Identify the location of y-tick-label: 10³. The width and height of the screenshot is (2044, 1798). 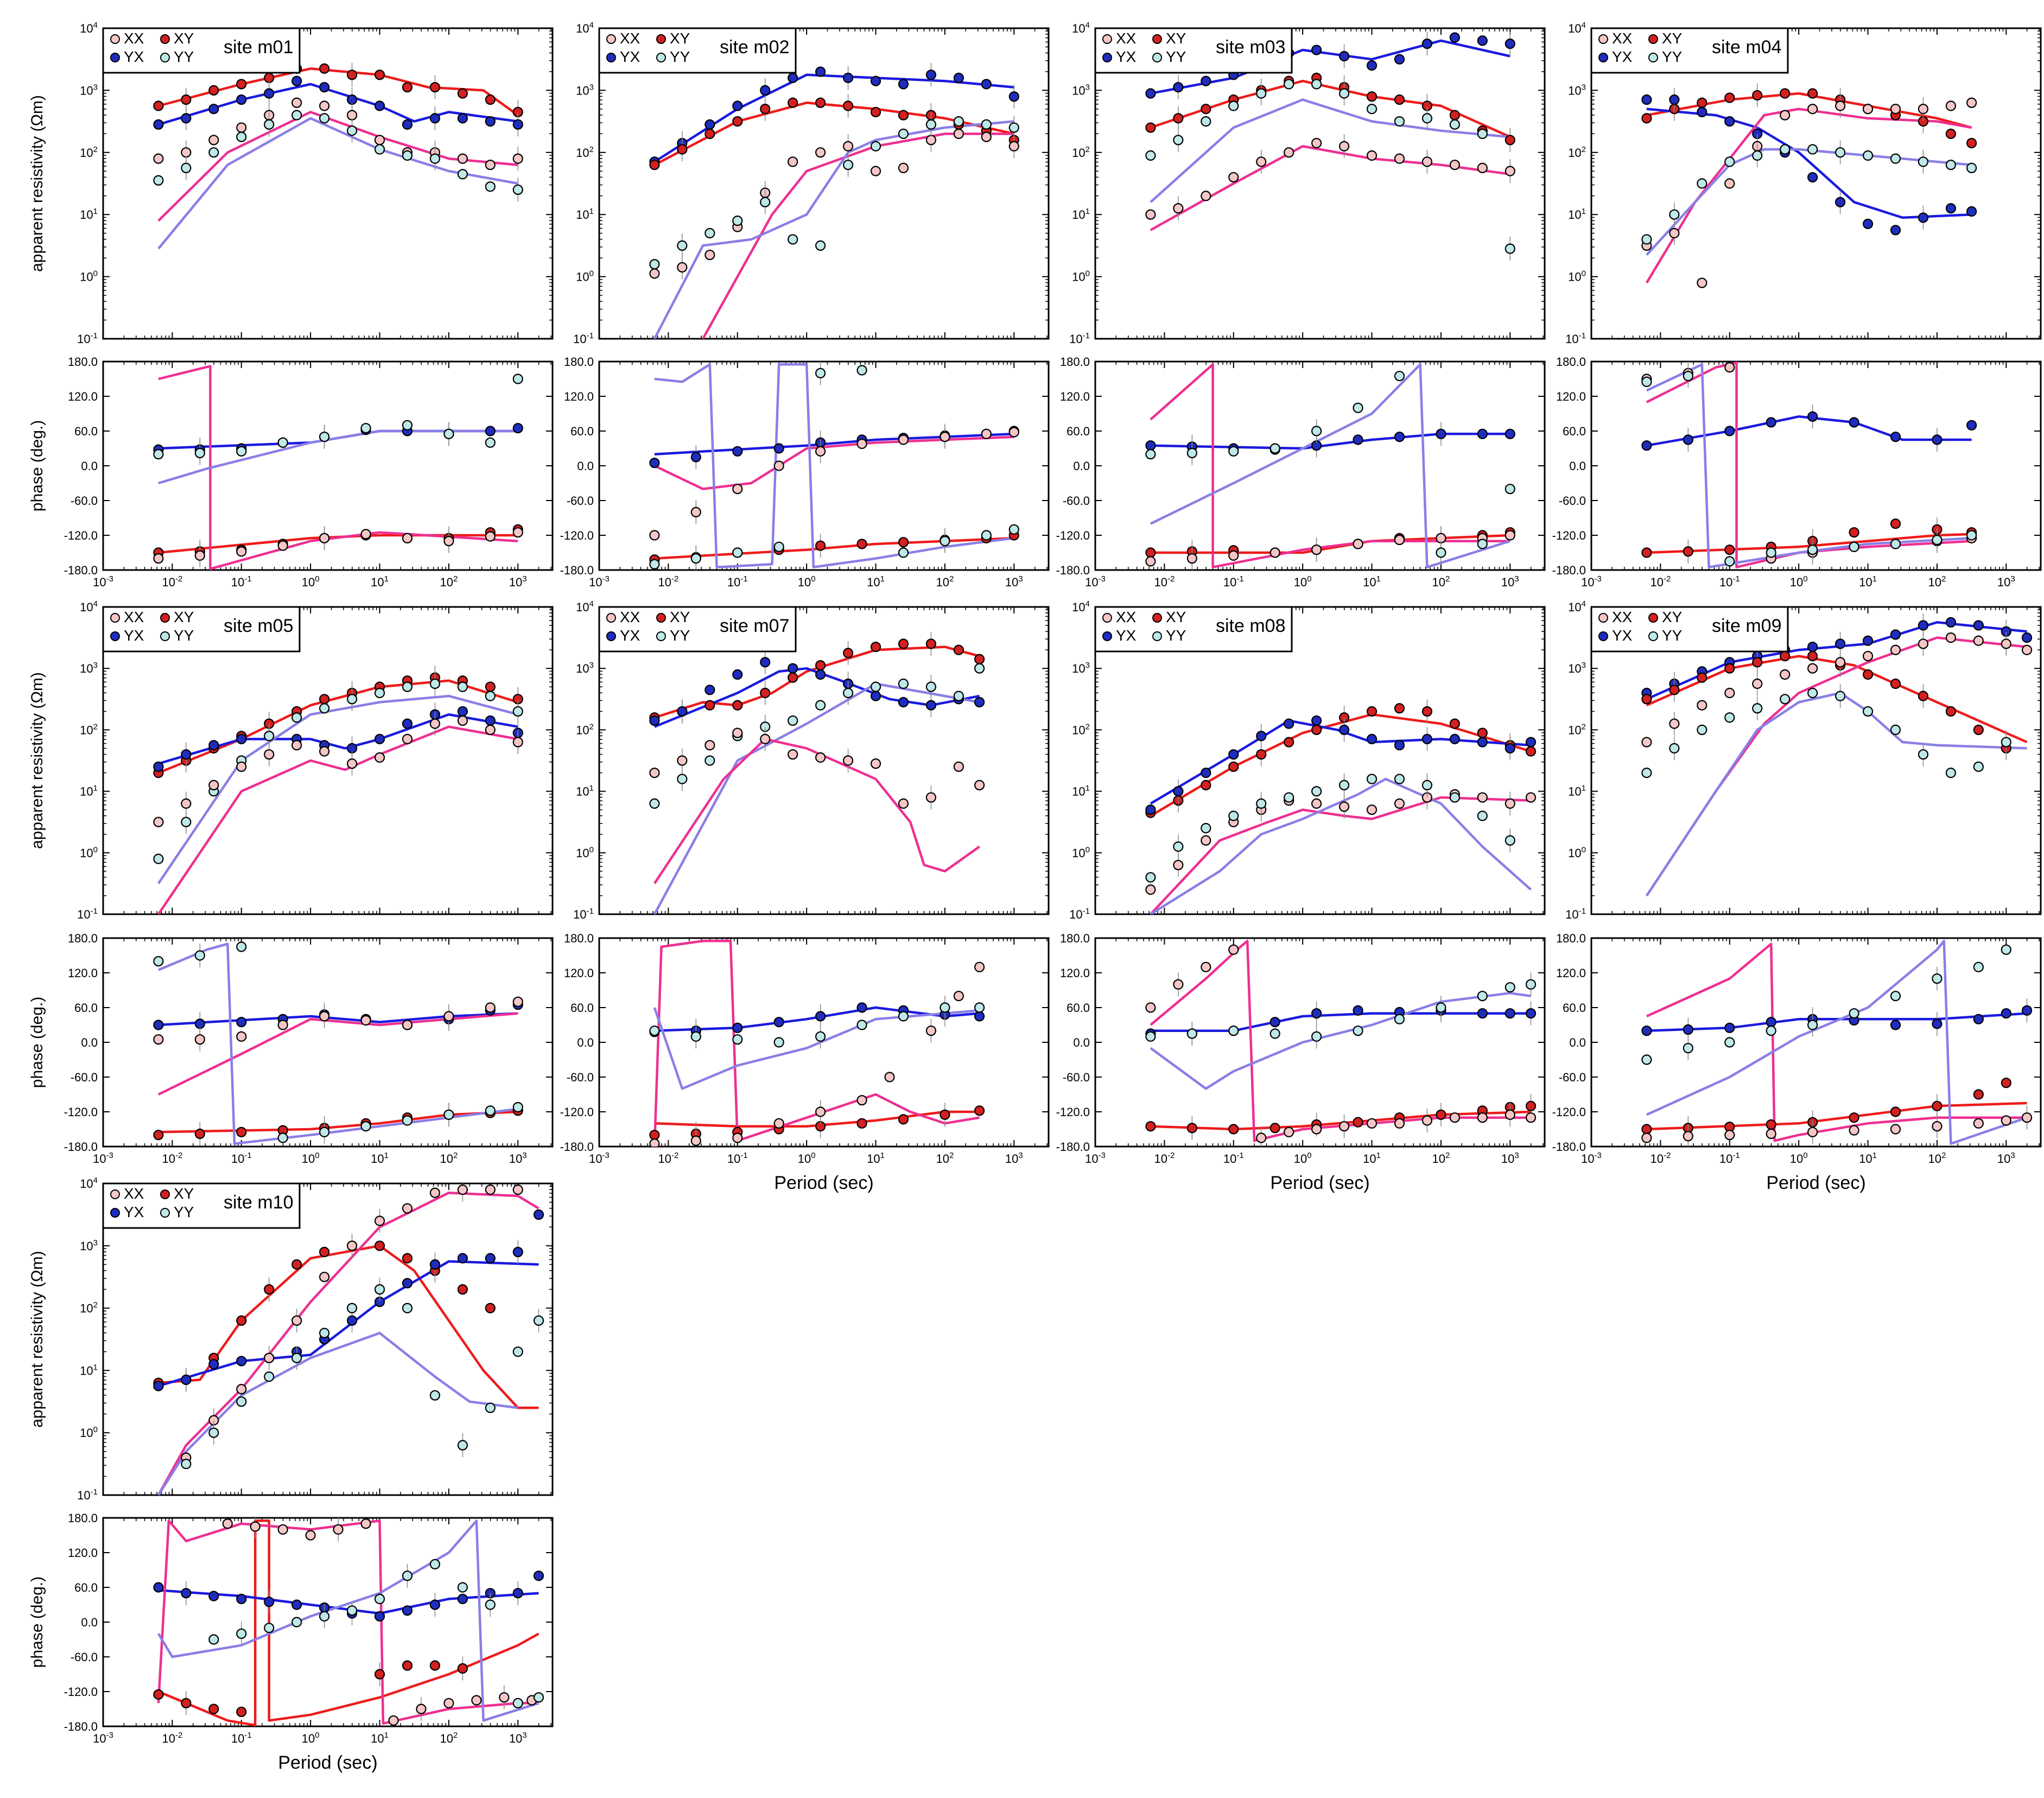
(89, 1245).